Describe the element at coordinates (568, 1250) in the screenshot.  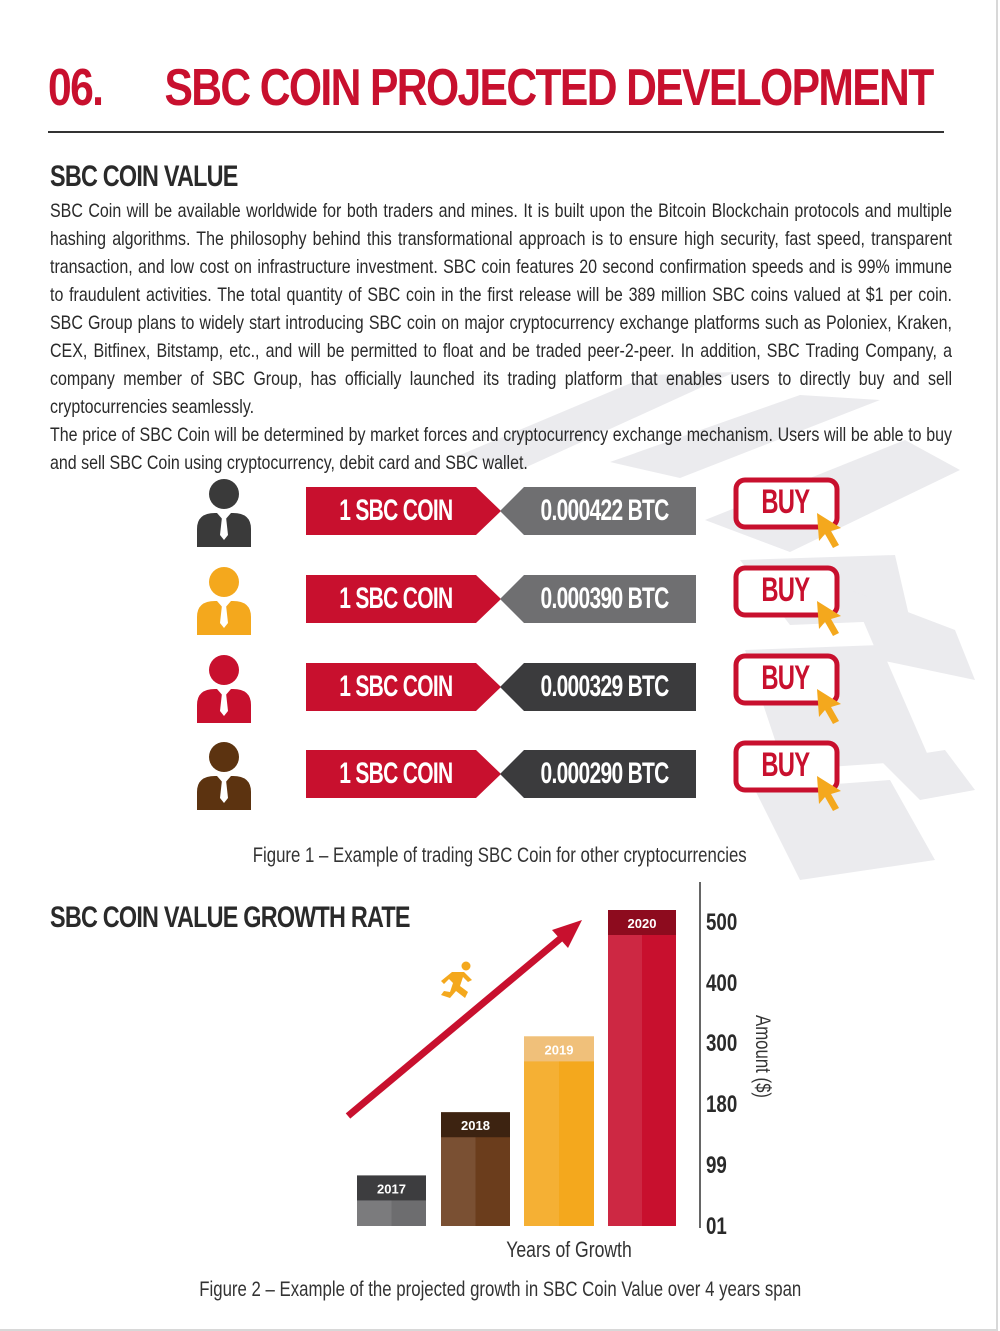
I see `x-axis-title: Years of Growth` at that location.